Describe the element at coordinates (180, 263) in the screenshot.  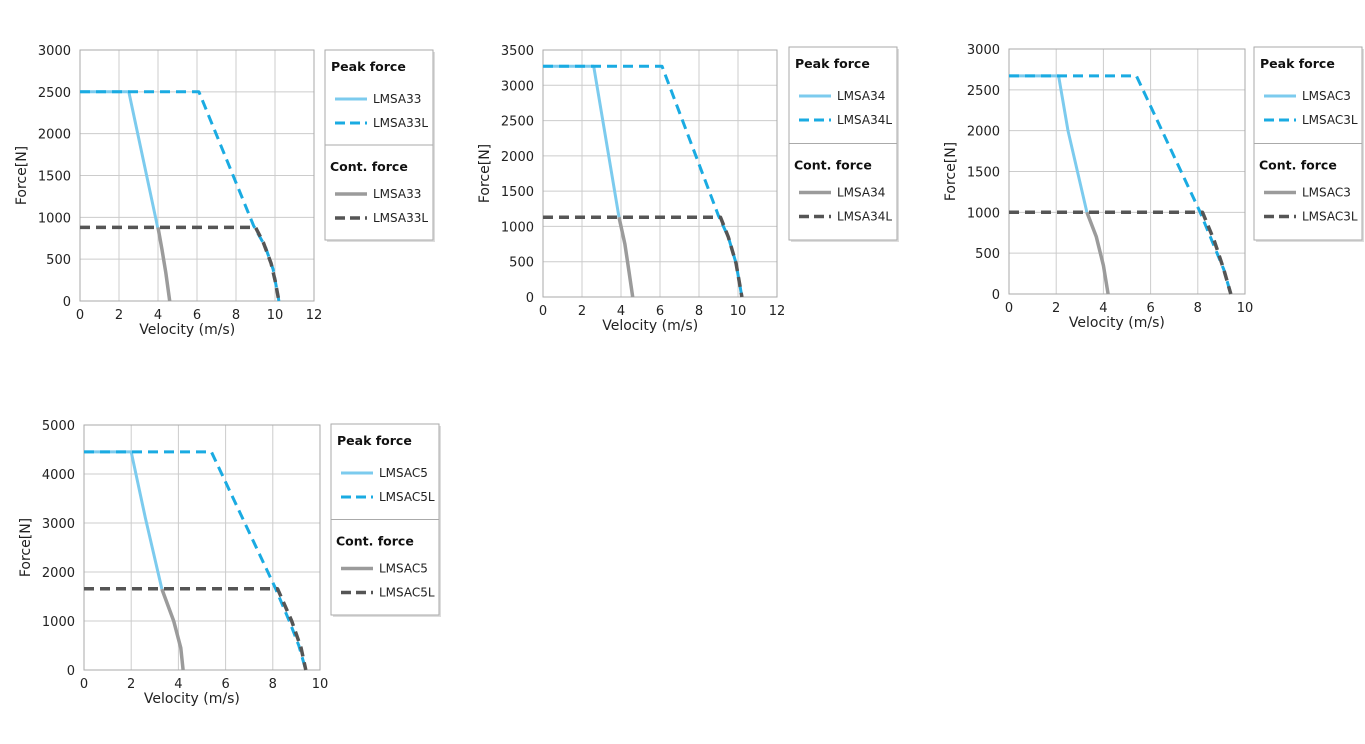
I see `series-line-lmsa33l-cont` at that location.